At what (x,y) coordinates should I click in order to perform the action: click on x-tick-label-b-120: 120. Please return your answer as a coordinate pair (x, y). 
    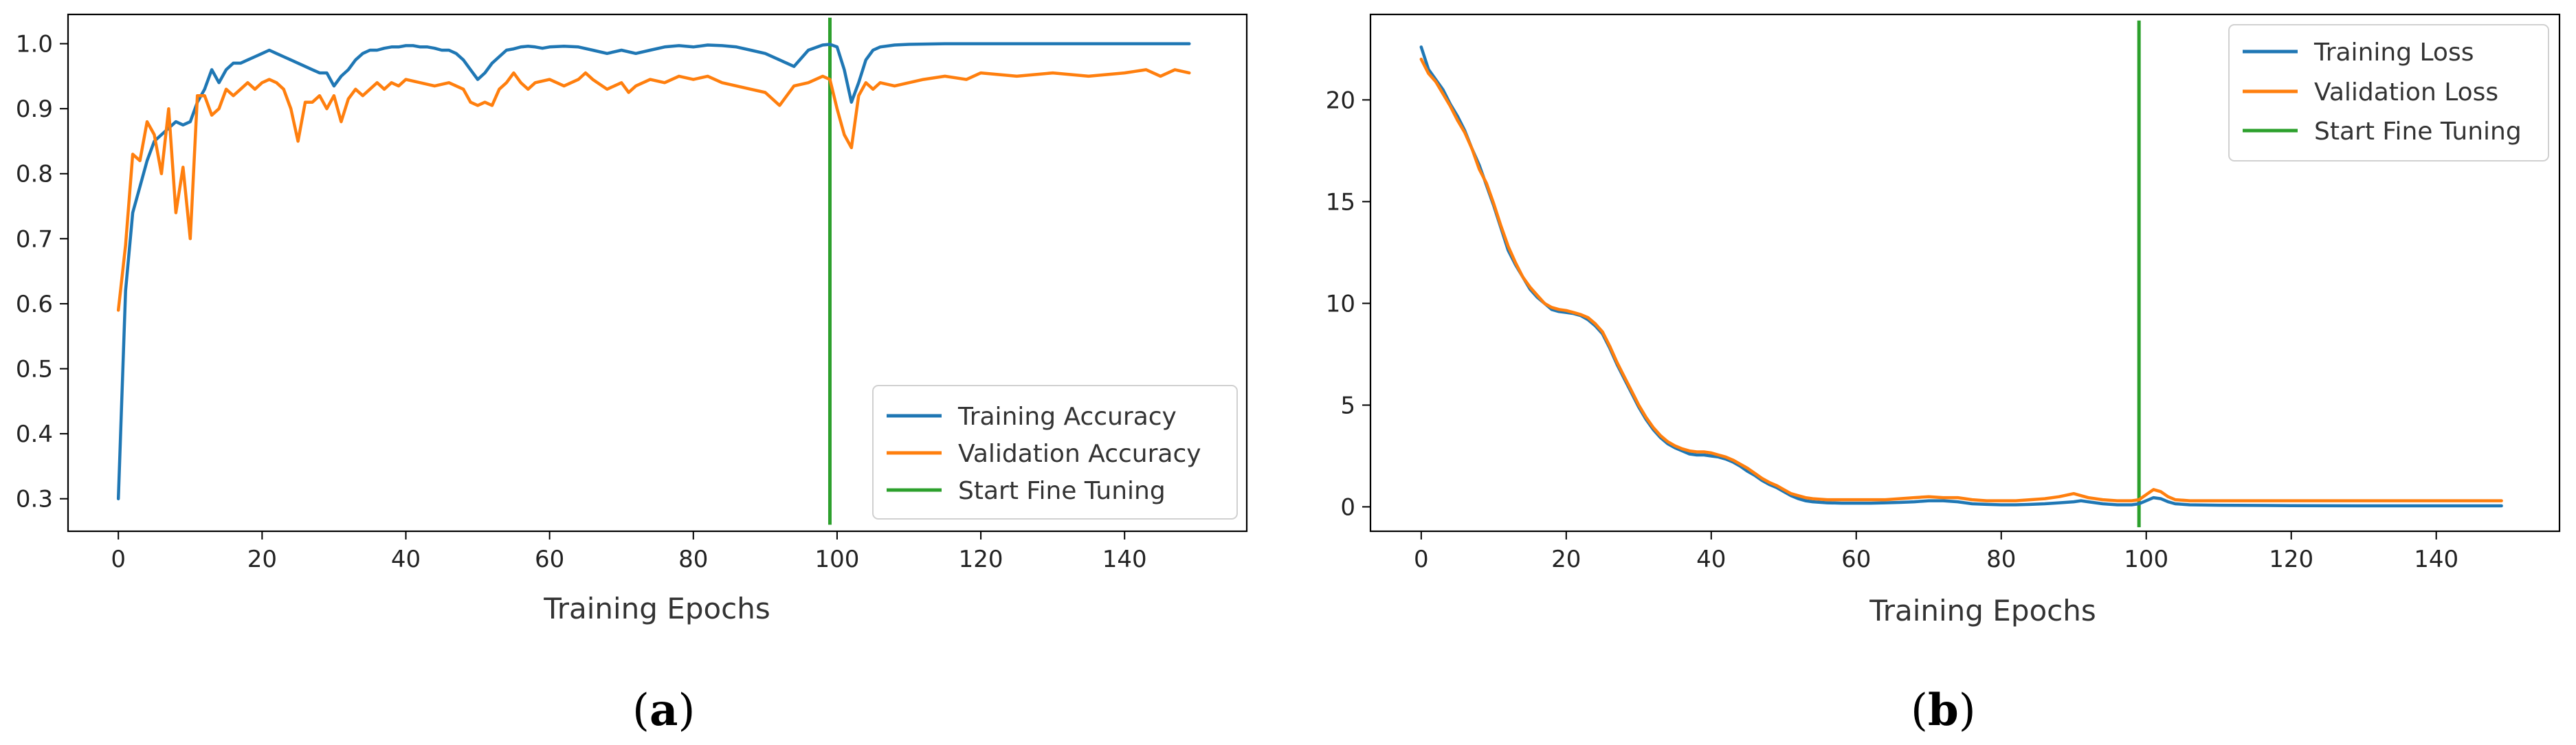
    Looking at the image, I should click on (2291, 559).